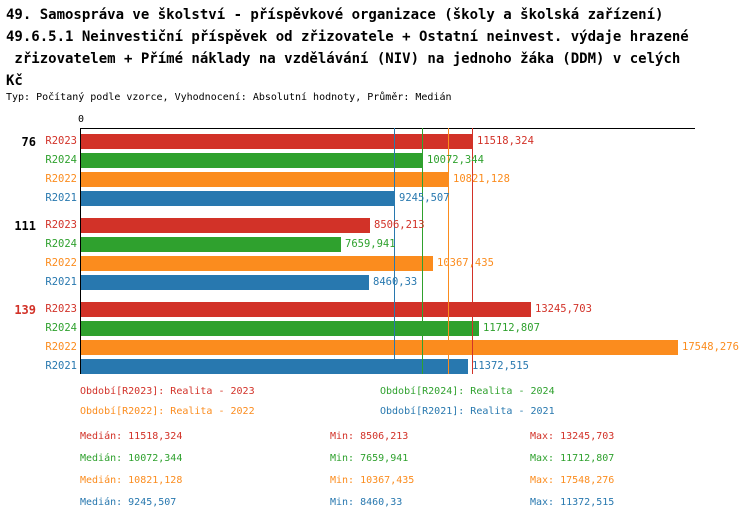 This screenshot has height=520, width=750. What do you see at coordinates (387, 128) in the screenshot?
I see `x-axis-line` at bounding box center [387, 128].